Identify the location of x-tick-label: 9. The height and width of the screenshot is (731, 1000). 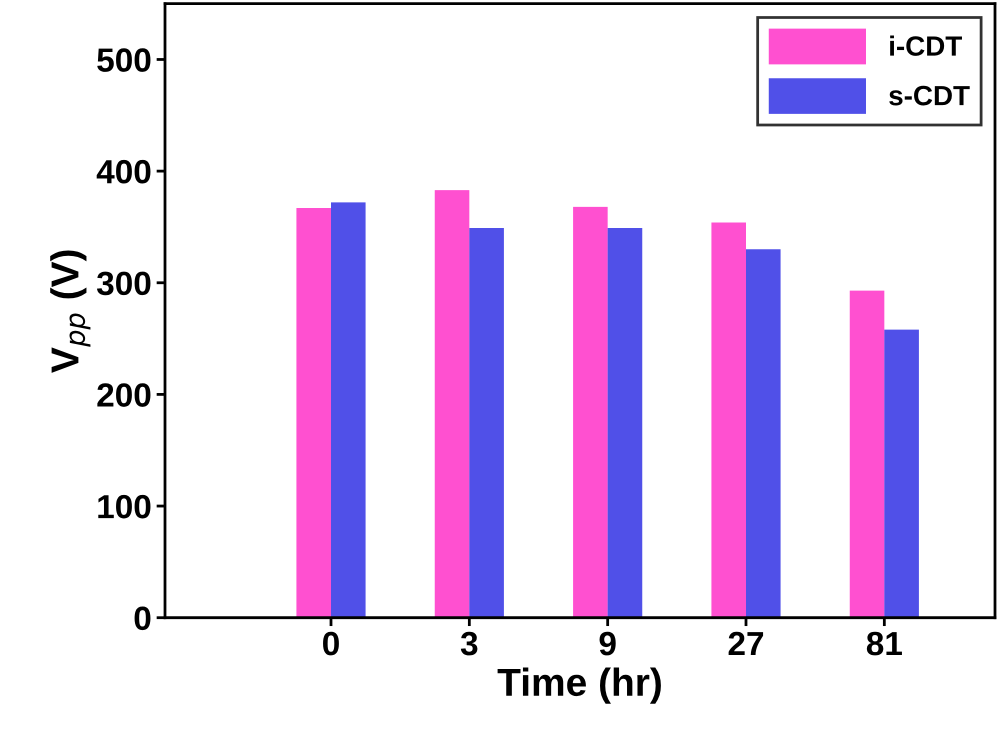
(608, 644).